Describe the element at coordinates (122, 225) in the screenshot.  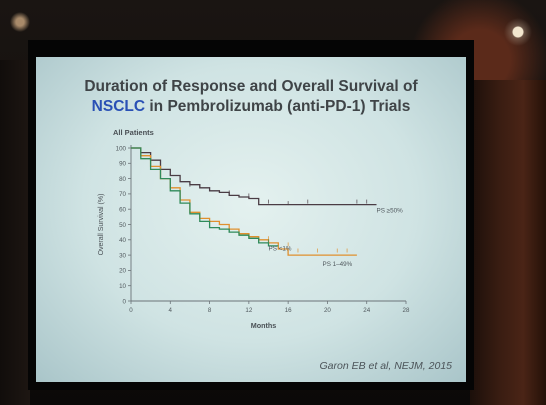
I see `y-tick-label: 50` at that location.